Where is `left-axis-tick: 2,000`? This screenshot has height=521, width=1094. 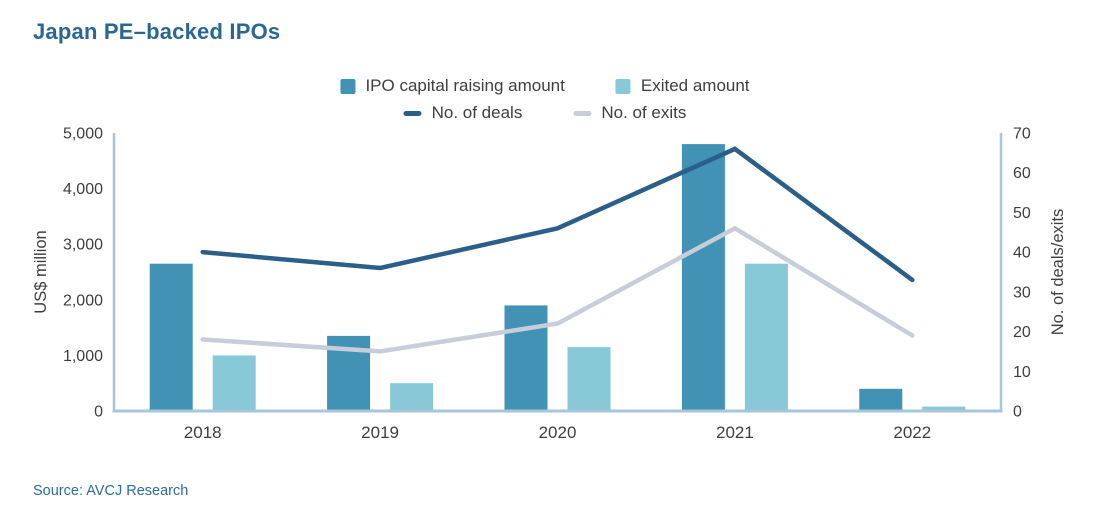 left-axis-tick: 2,000 is located at coordinates (83, 300).